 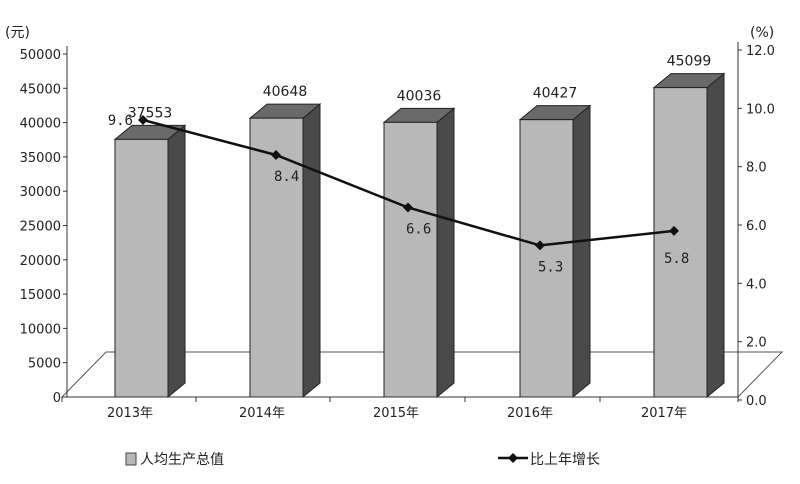 I want to click on legend: 人均生产总值 比上年增长, so click(x=362, y=460).